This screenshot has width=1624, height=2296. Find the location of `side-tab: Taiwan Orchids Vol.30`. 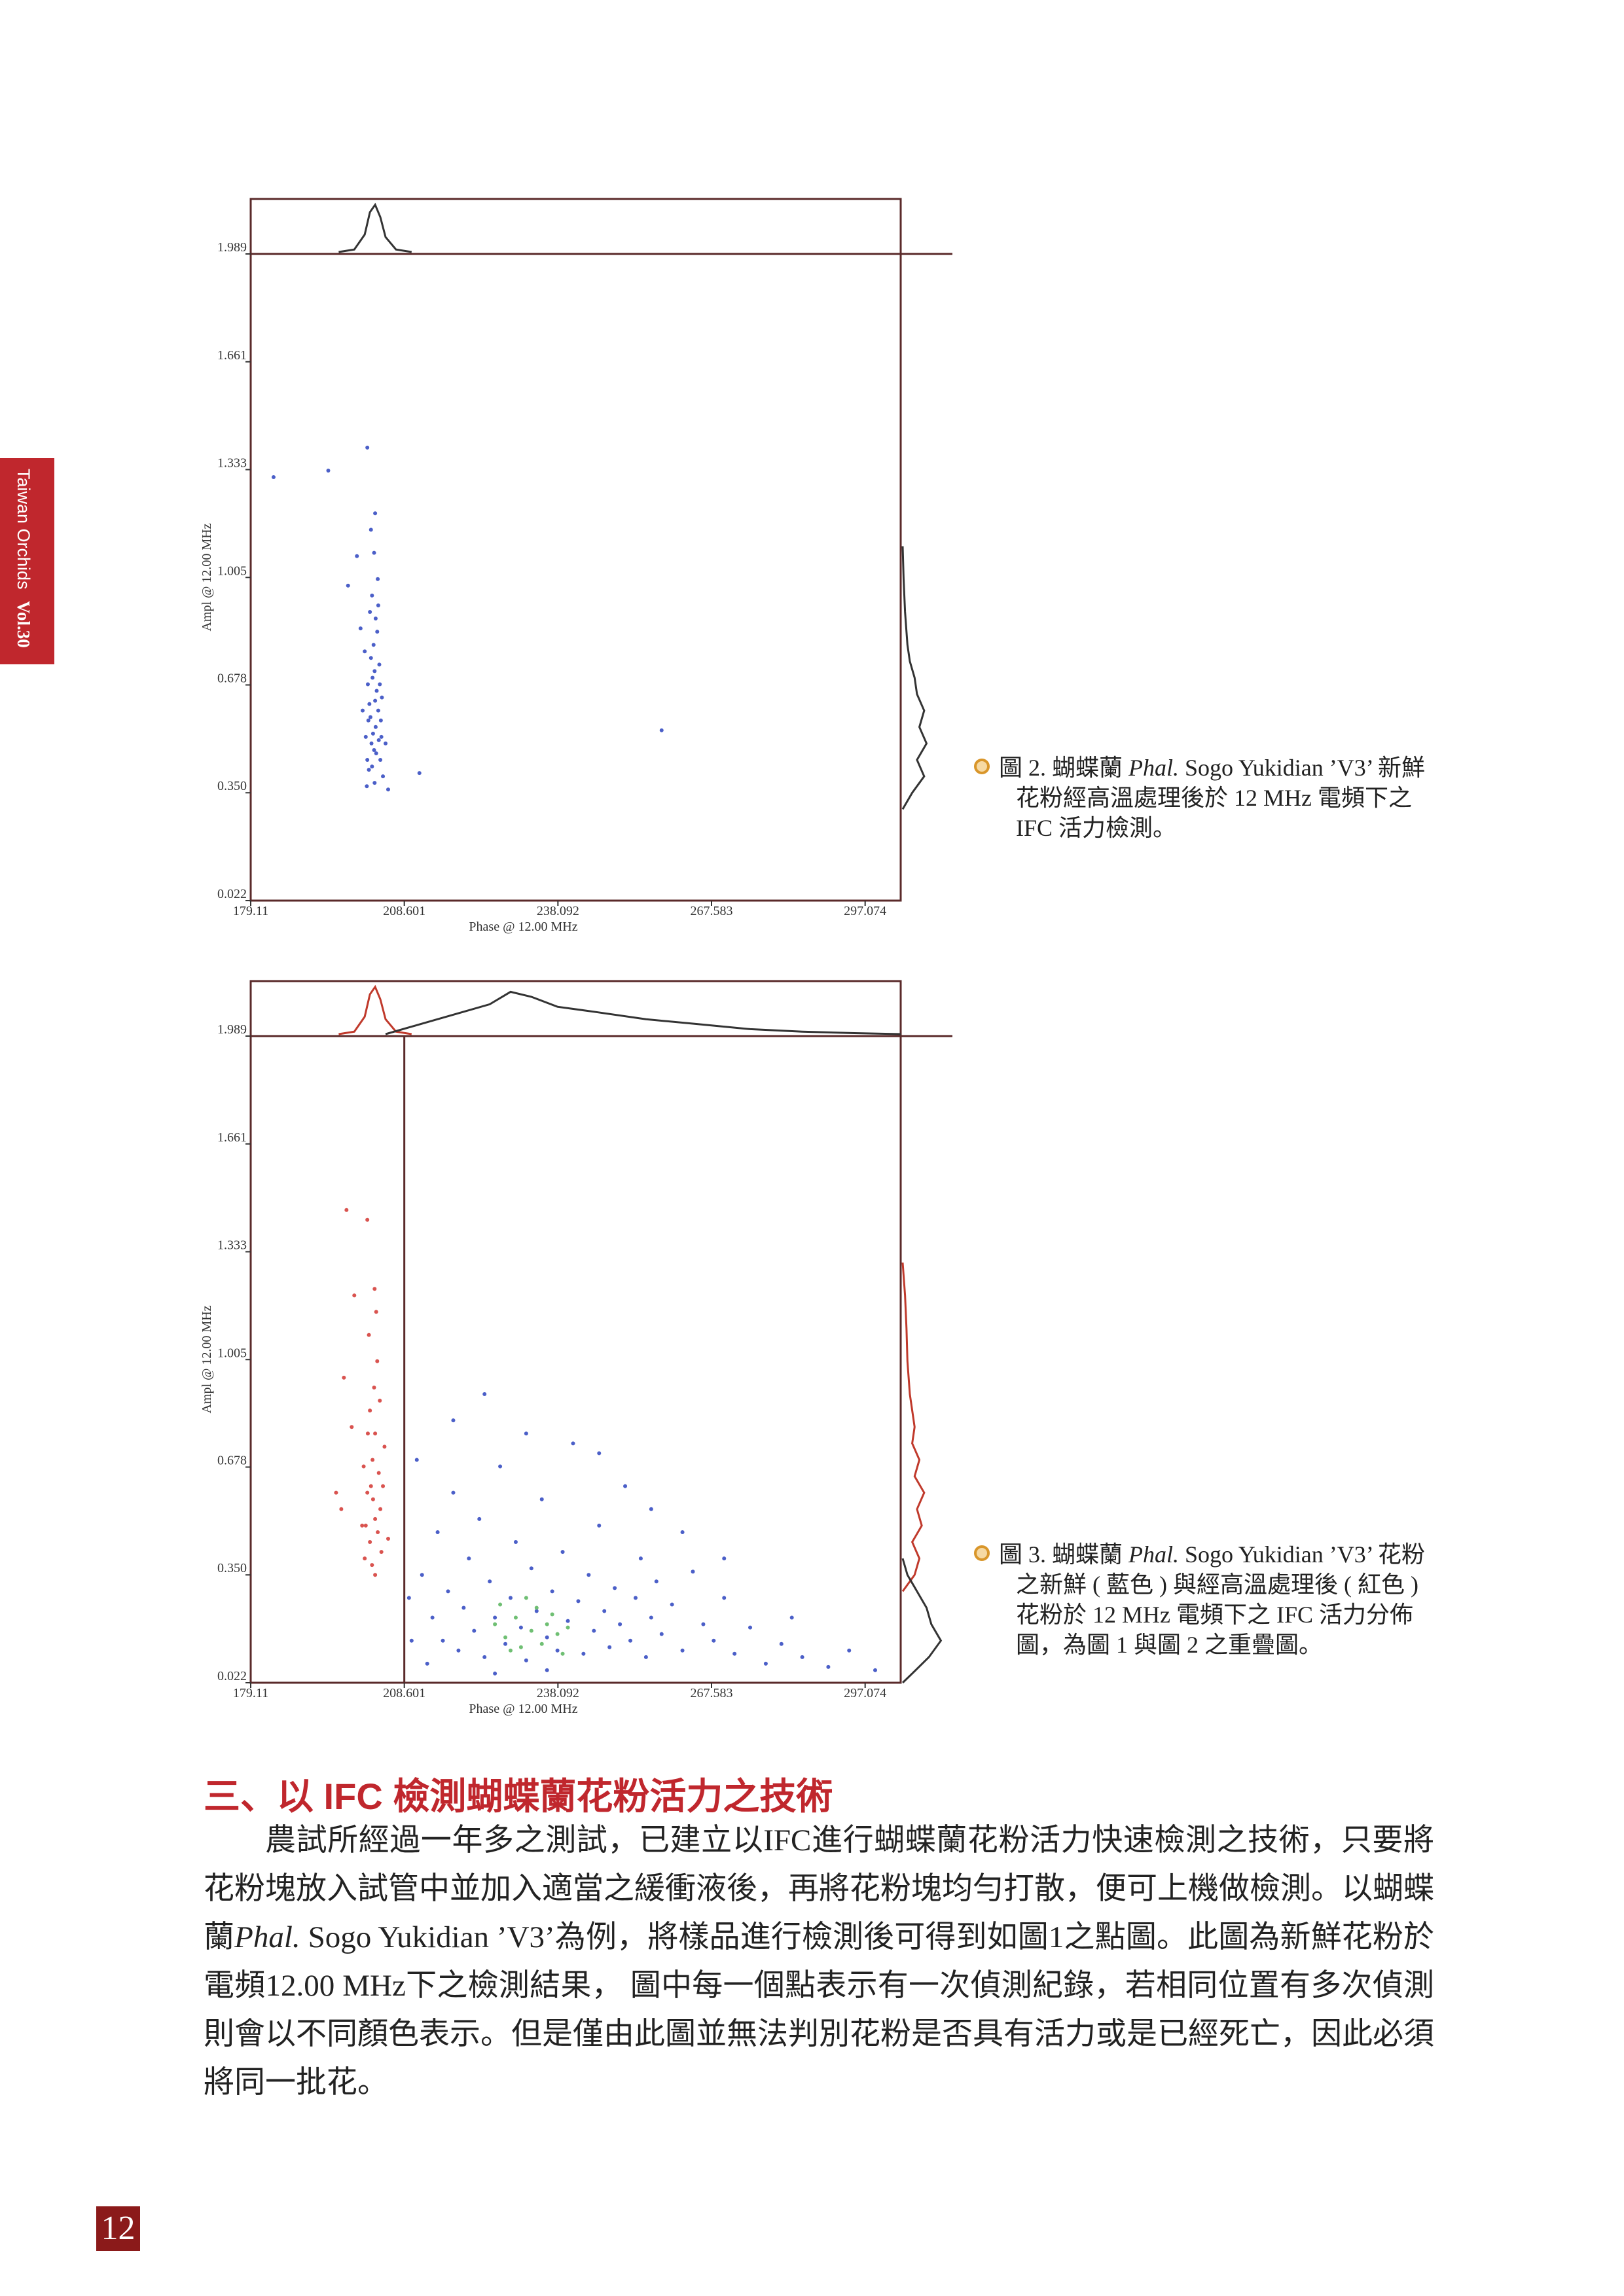

side-tab: Taiwan Orchids Vol.30 is located at coordinates (27, 561).